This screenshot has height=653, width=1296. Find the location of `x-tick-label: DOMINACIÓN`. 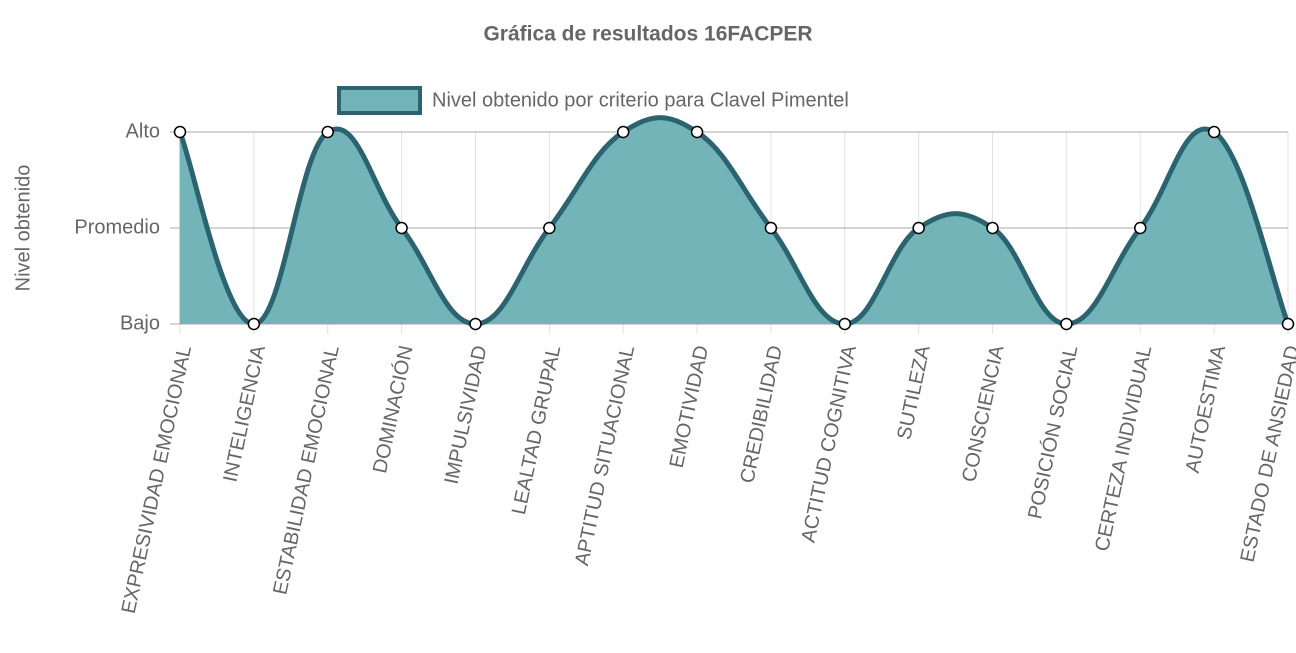

x-tick-label: DOMINACIÓN is located at coordinates (393, 409).